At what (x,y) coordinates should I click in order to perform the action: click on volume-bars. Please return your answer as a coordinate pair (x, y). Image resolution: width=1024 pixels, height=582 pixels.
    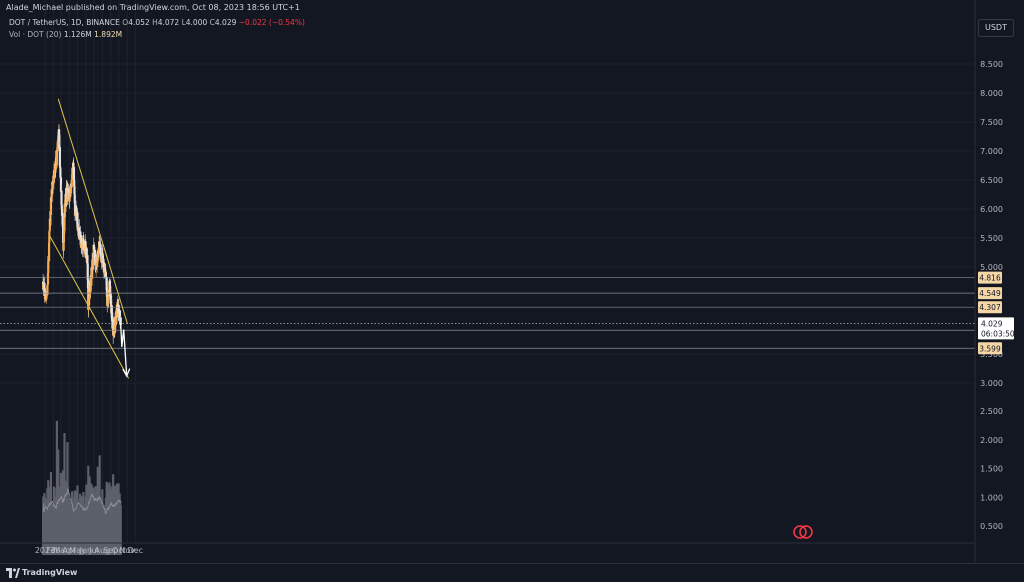
    Looking at the image, I should click on (82, 487).